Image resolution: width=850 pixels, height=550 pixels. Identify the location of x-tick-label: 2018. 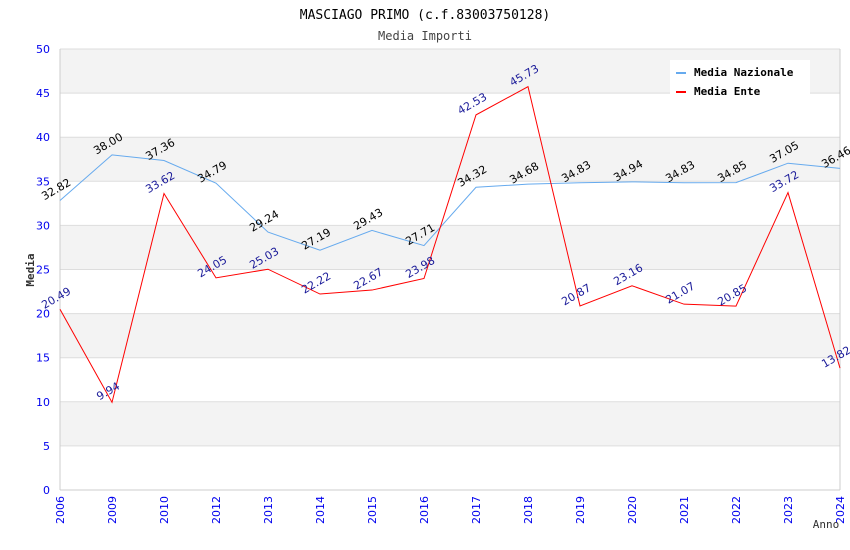
(528, 510).